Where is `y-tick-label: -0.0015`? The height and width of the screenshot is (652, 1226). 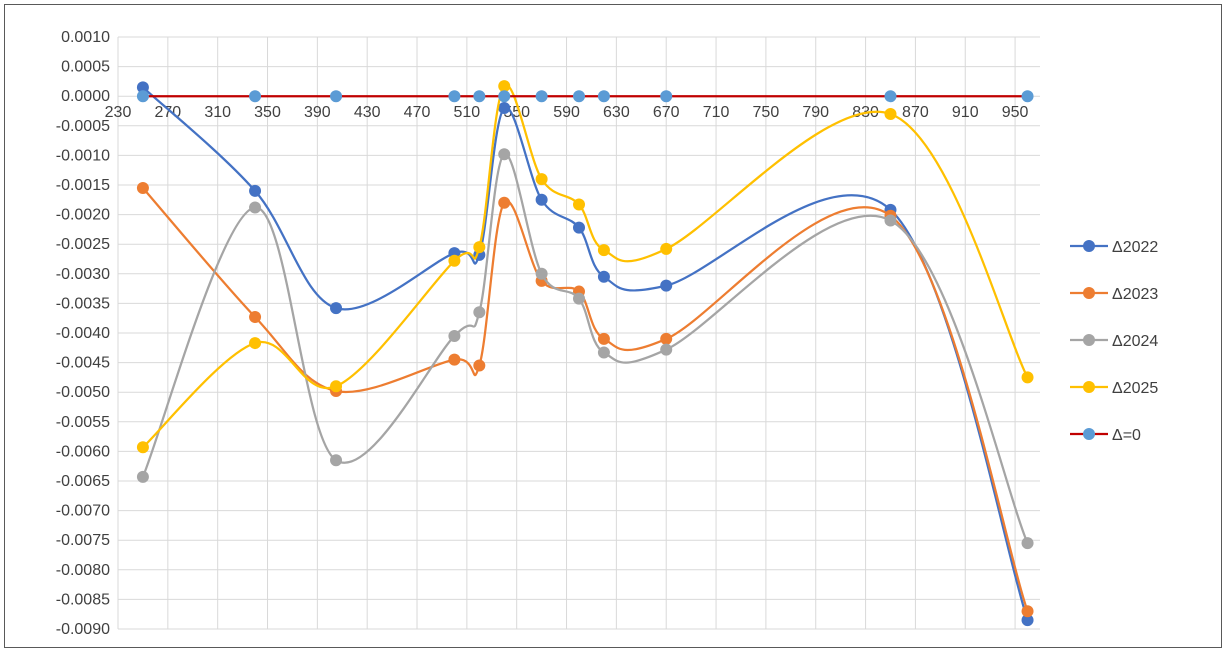
y-tick-label: -0.0015 is located at coordinates (83, 185).